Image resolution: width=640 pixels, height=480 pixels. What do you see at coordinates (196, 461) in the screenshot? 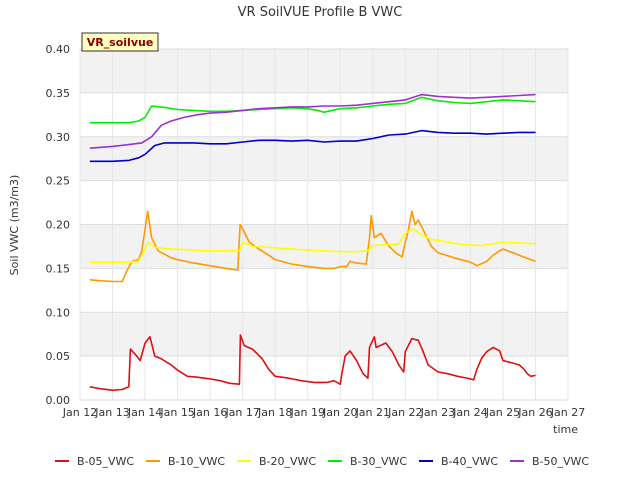
I see `legend-label-b-10-vwc: B-10_VWC` at bounding box center [196, 461].